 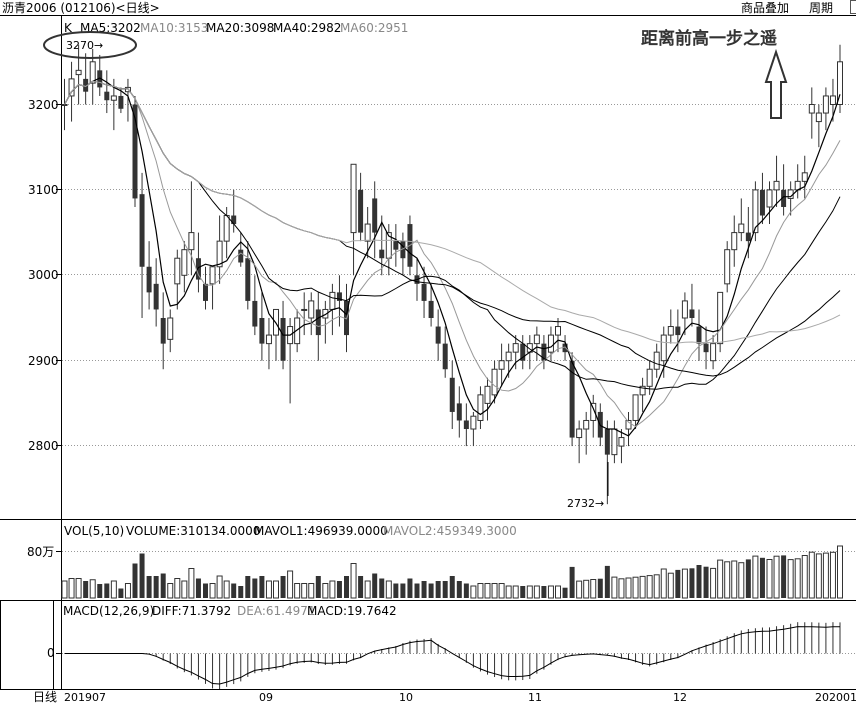 What do you see at coordinates (765, 8) in the screenshot?
I see `overlay-commodity-button: 商品叠加` at bounding box center [765, 8].